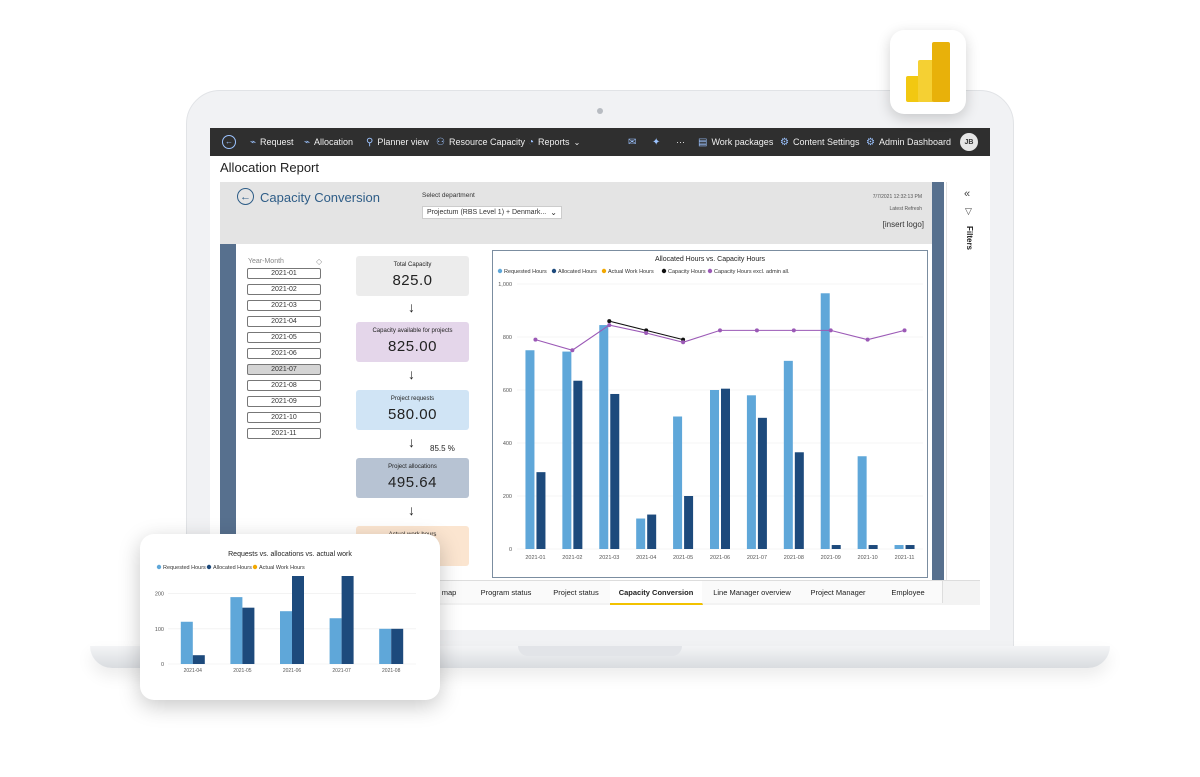 This screenshot has height=777, width=1200. I want to click on person-button: ✦, so click(656, 142).